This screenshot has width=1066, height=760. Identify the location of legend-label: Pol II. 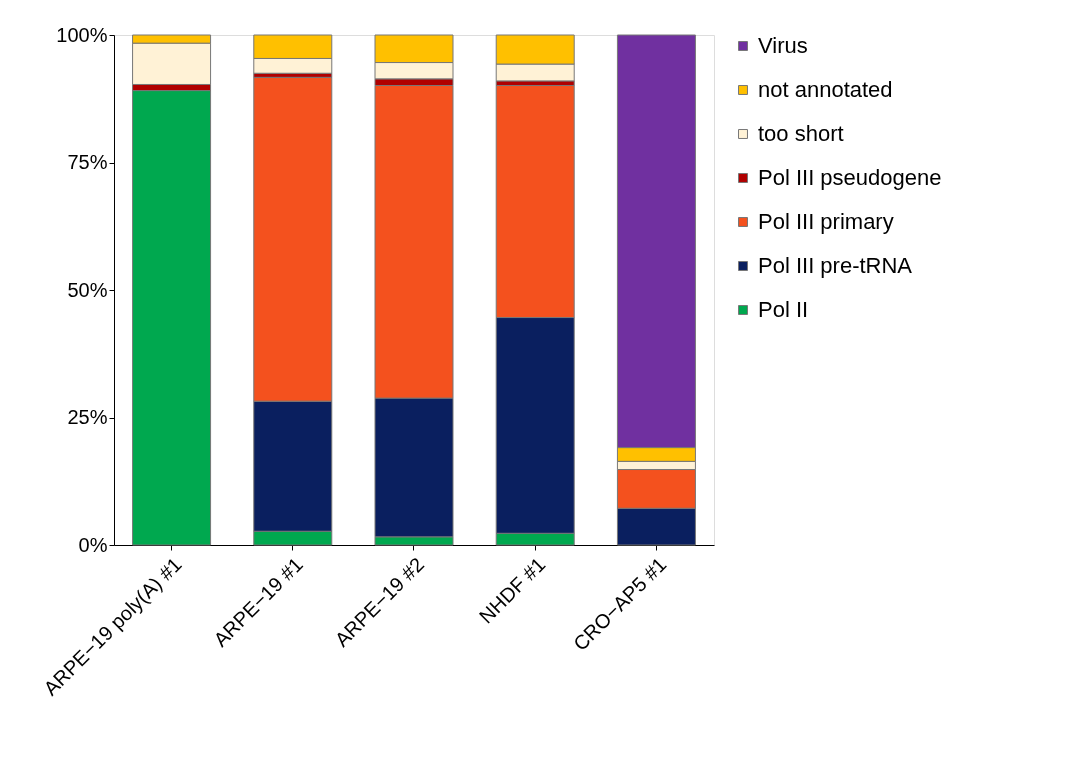
(783, 309).